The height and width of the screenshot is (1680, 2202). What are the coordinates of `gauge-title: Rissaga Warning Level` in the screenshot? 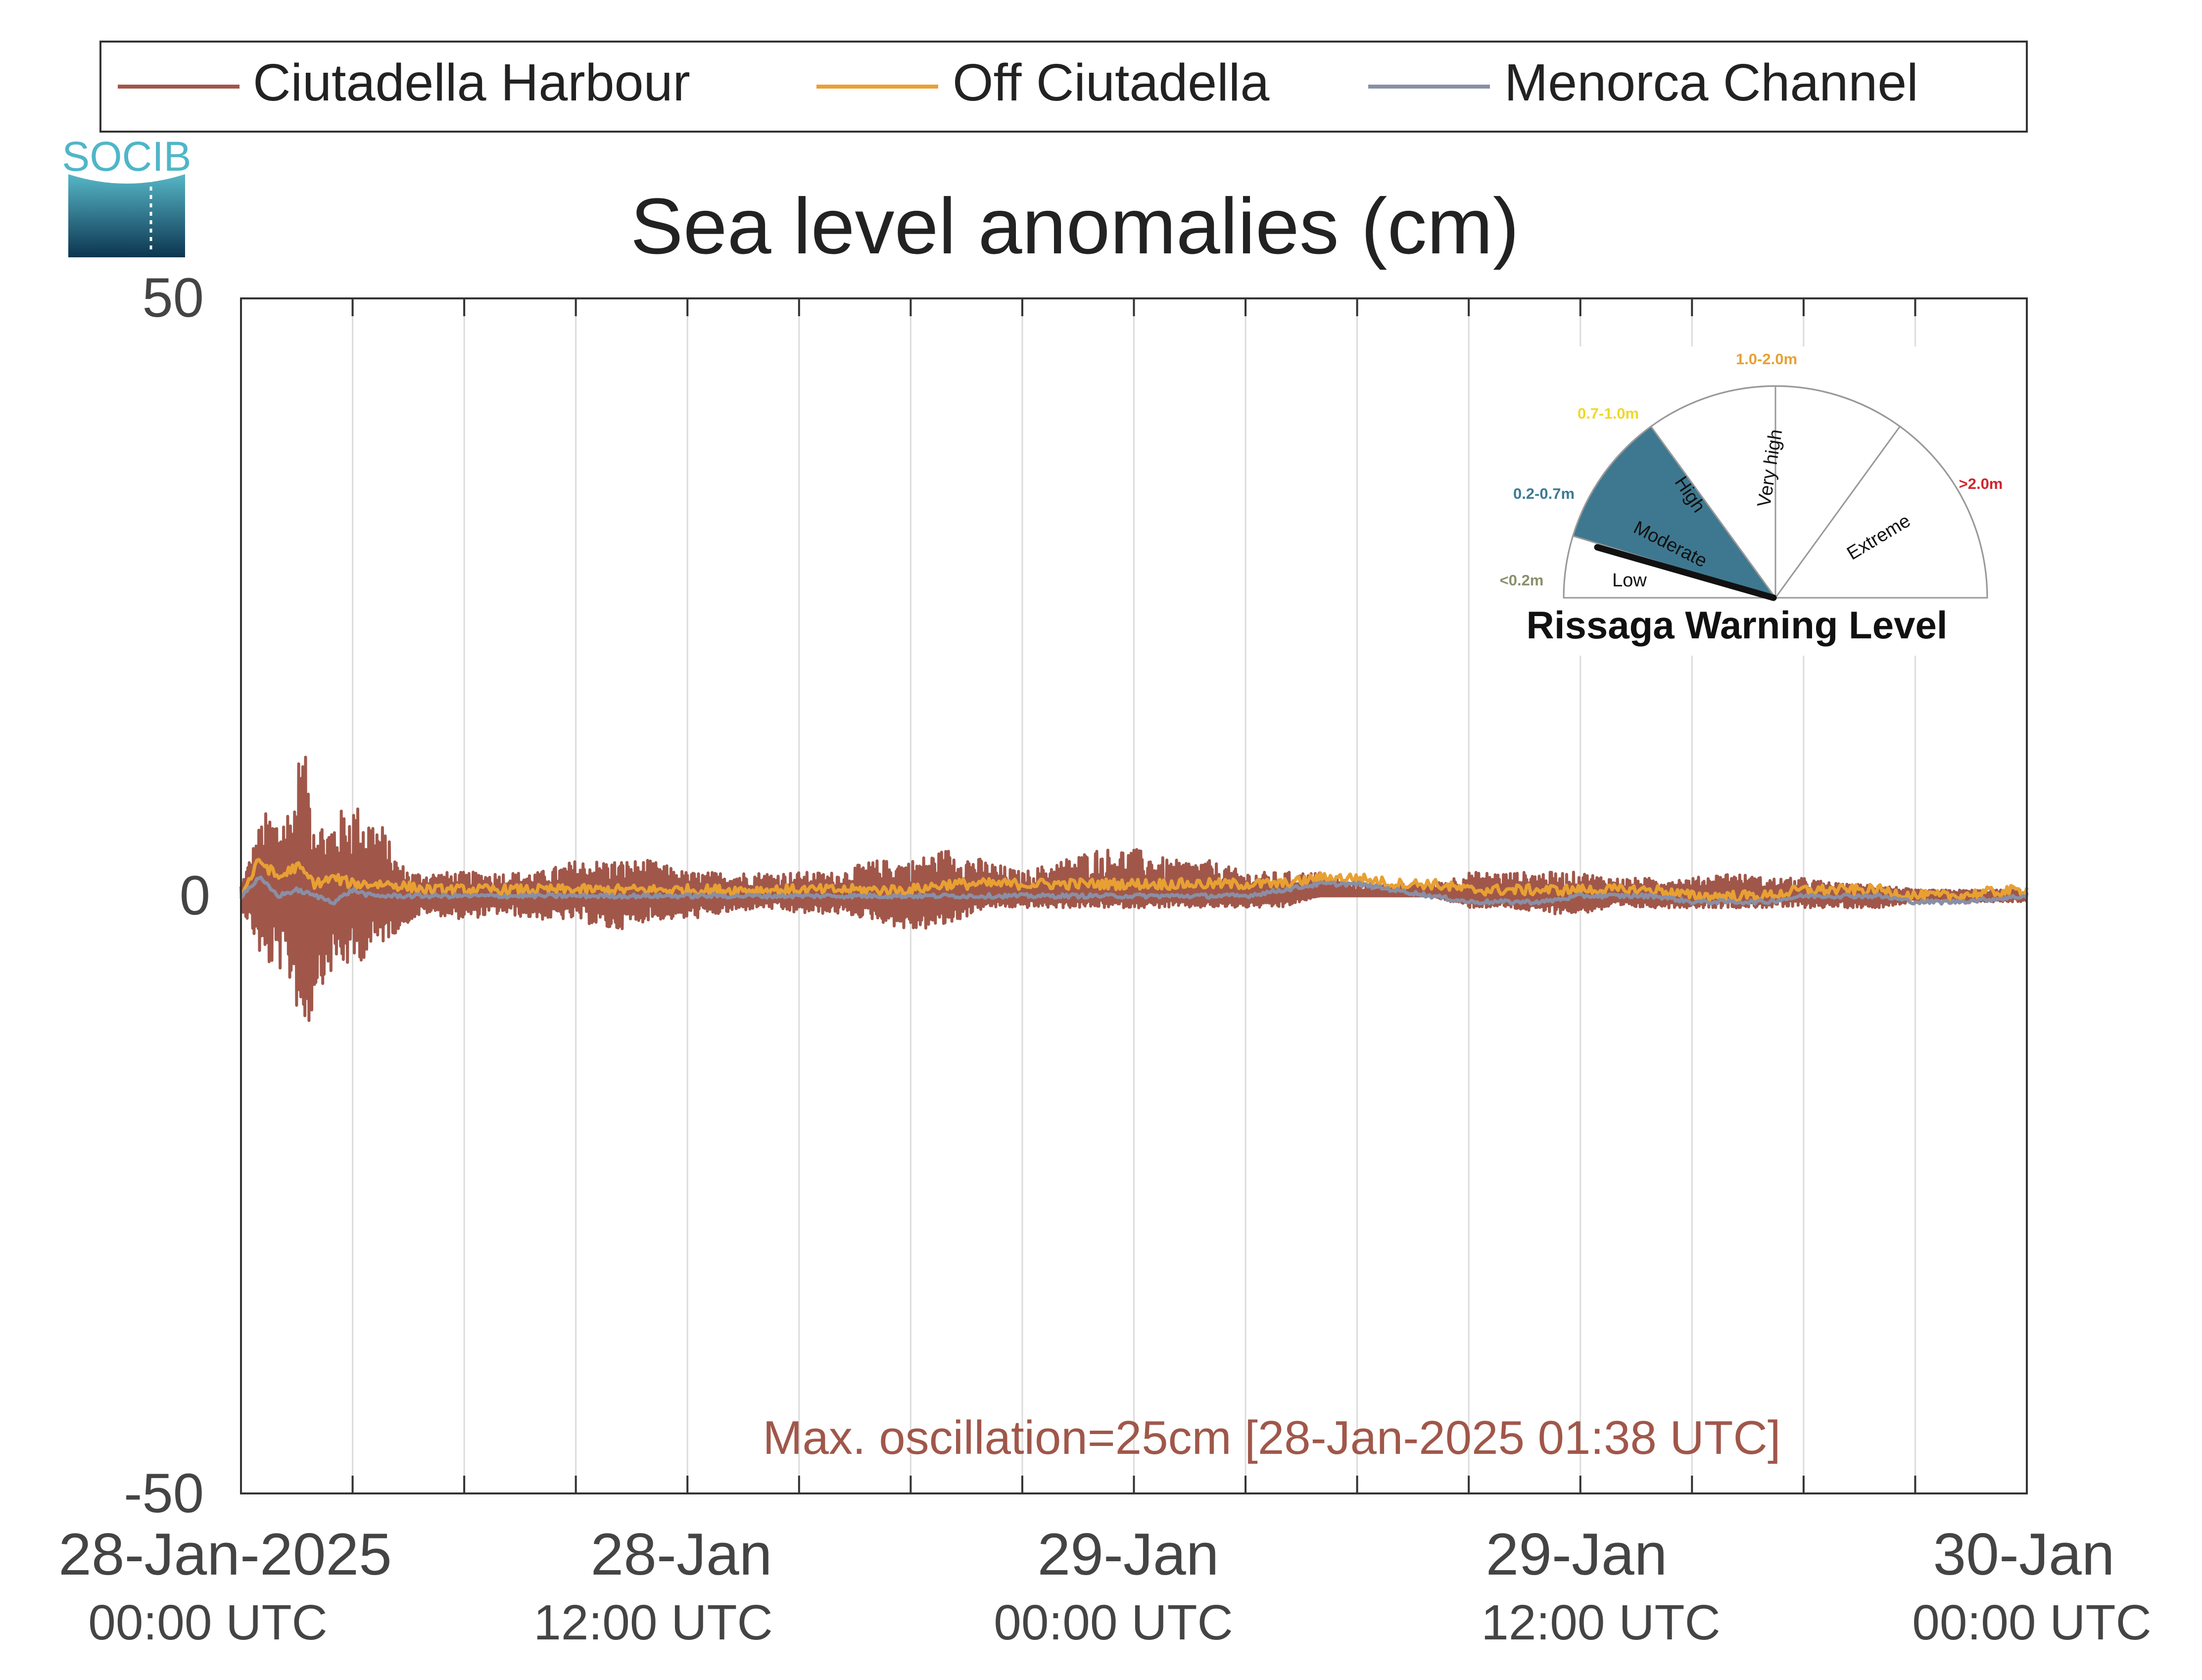 It's located at (1736, 625).